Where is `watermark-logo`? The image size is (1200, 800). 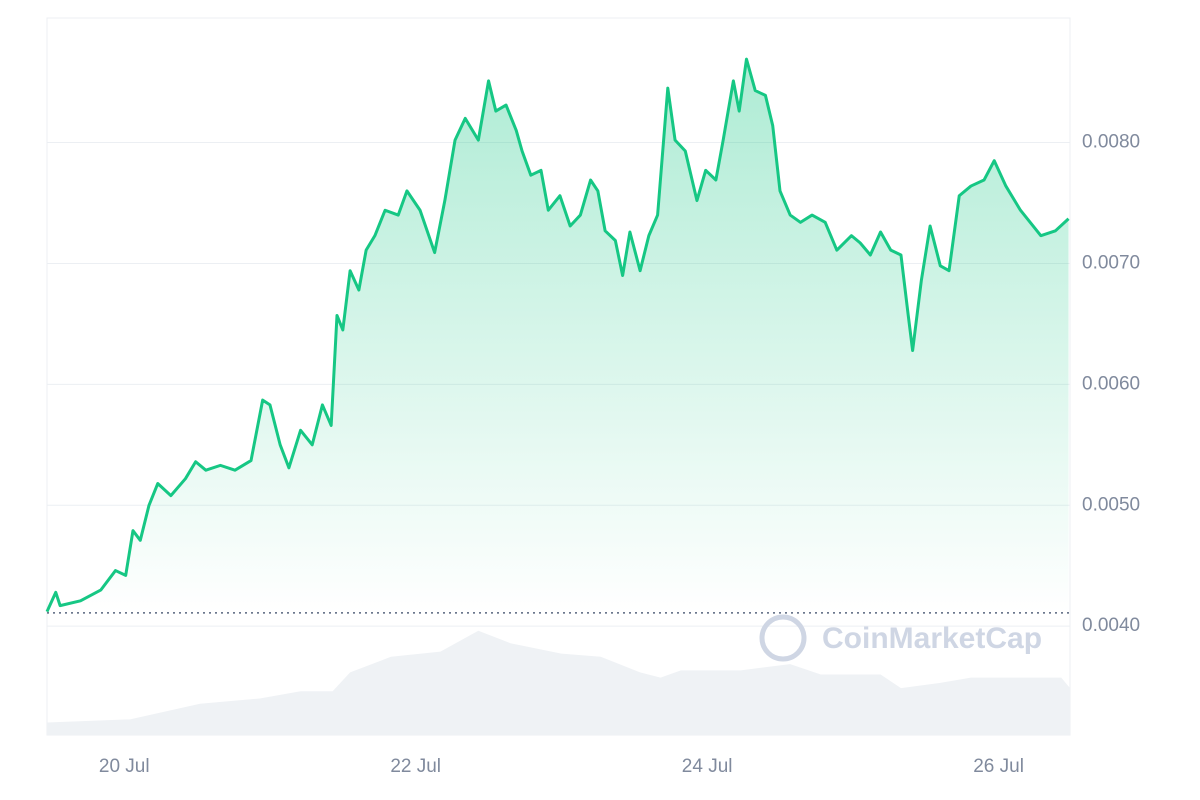 watermark-logo is located at coordinates (783, 638).